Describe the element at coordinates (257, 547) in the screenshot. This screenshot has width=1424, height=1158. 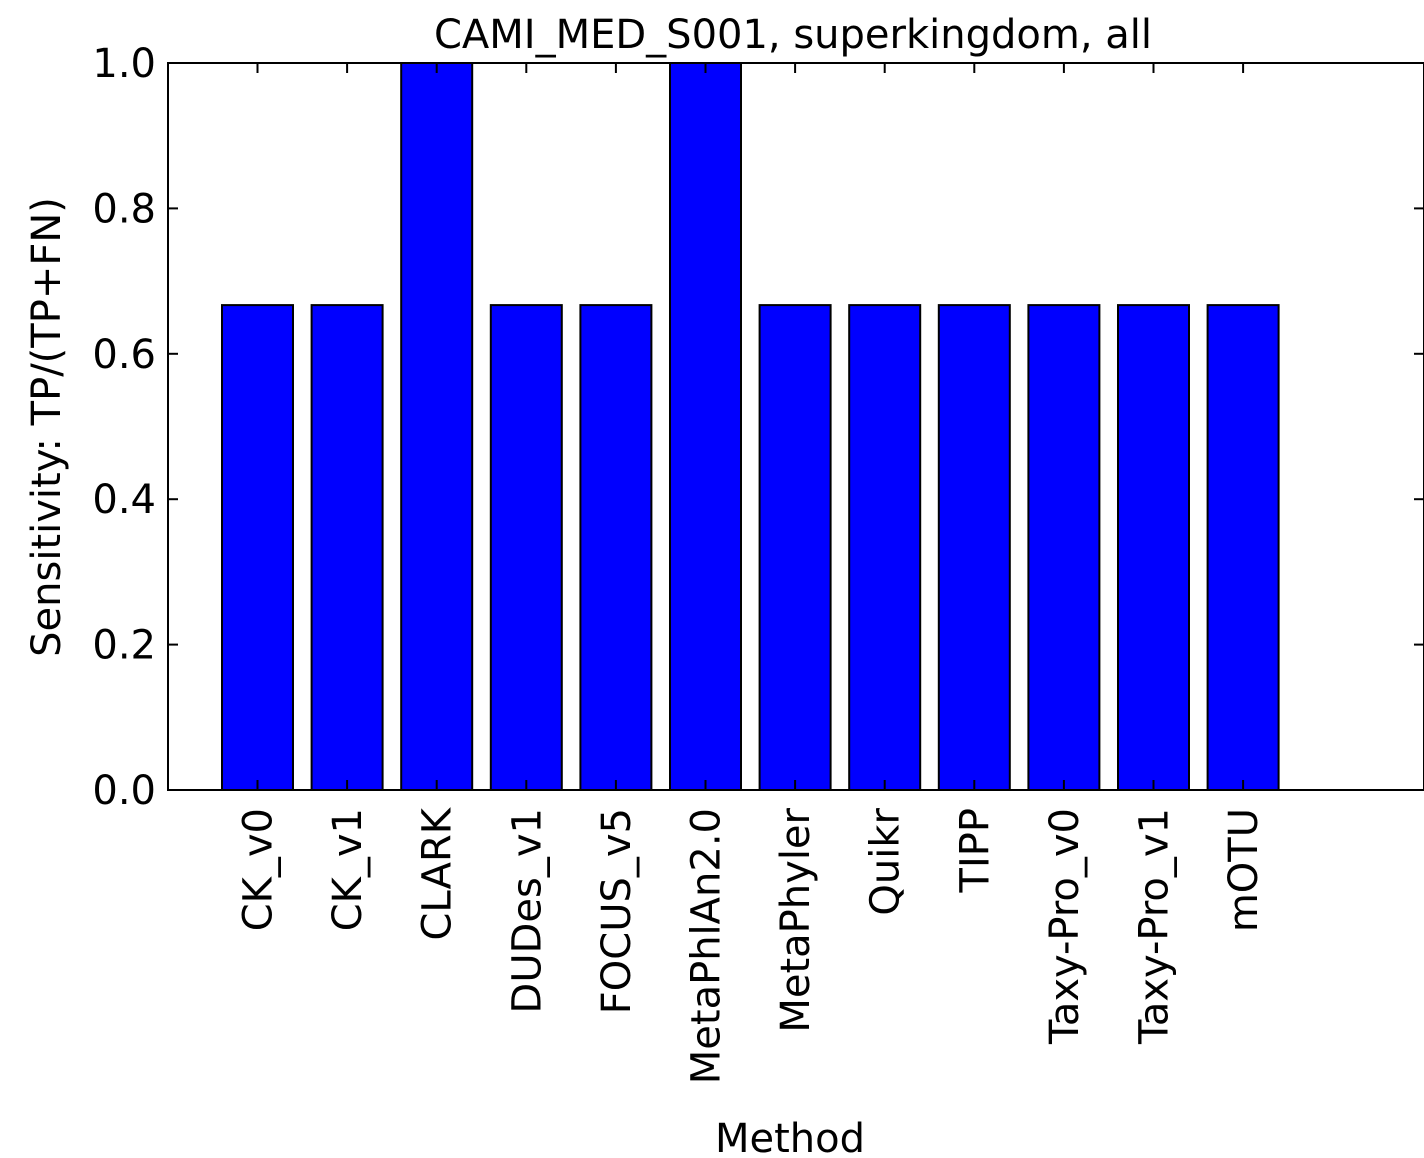
I see `bar-ck-v0` at that location.